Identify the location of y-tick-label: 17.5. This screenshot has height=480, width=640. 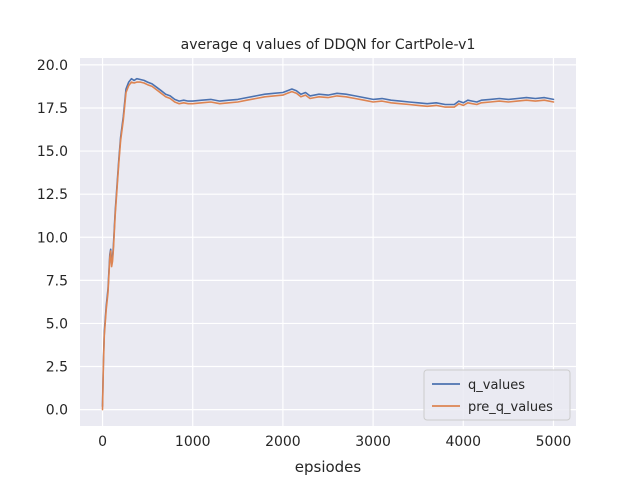
(52, 109).